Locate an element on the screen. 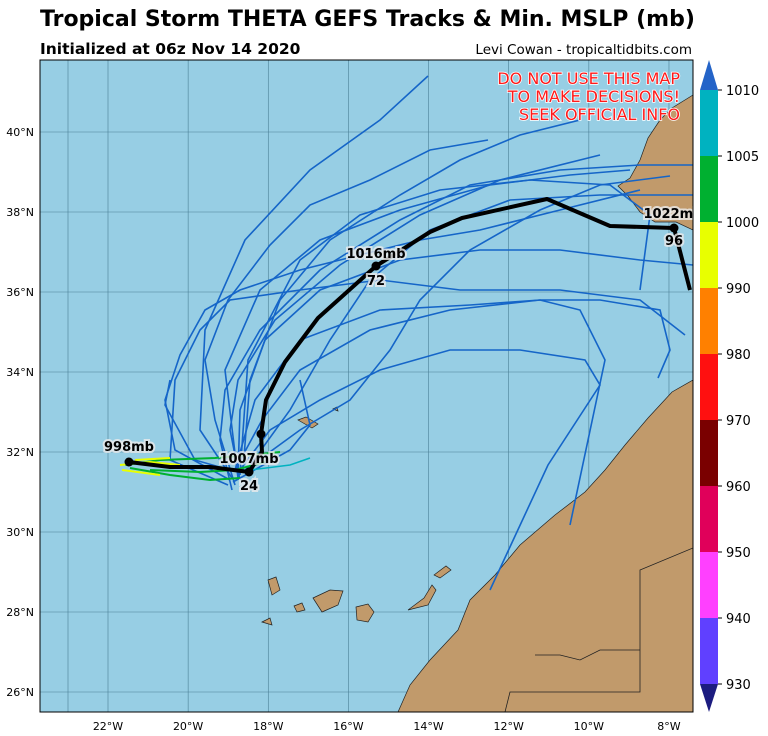 Image resolution: width=768 pixels, height=736 pixels. pressure-label: 1016mb is located at coordinates (375, 254).